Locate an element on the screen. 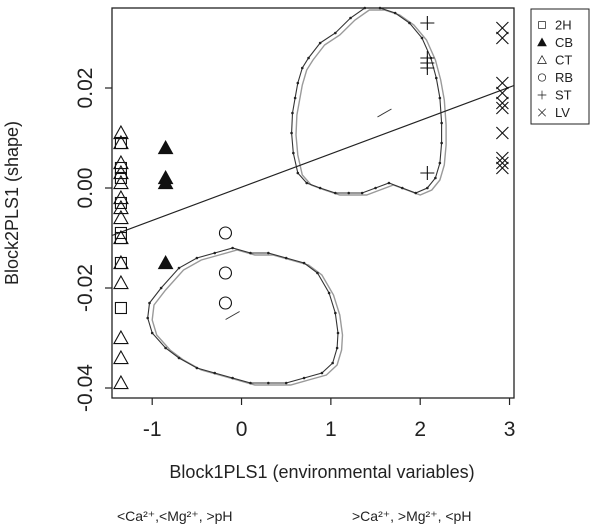 Image resolution: width=591 pixels, height=530 pixels. series-RB is located at coordinates (225, 268).